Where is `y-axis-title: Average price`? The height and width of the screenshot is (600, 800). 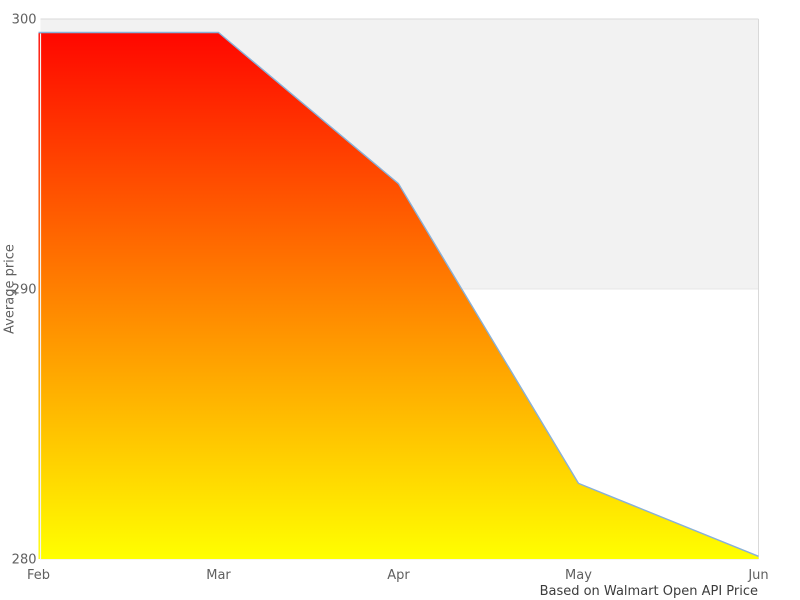
y-axis-title: Average price is located at coordinates (10, 289).